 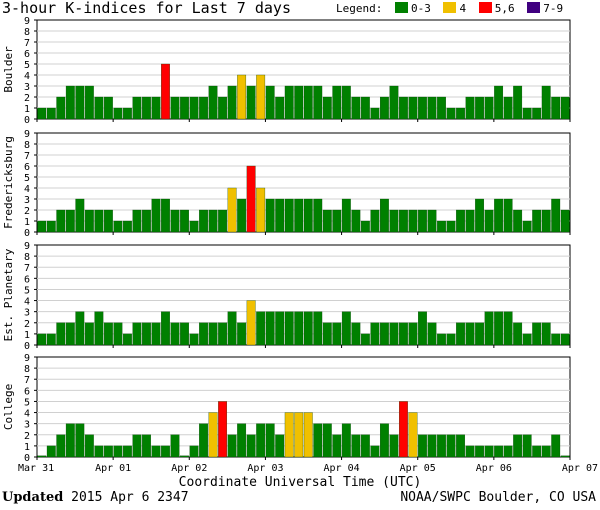 I want to click on y-tick-label: 9, so click(x=27, y=358).